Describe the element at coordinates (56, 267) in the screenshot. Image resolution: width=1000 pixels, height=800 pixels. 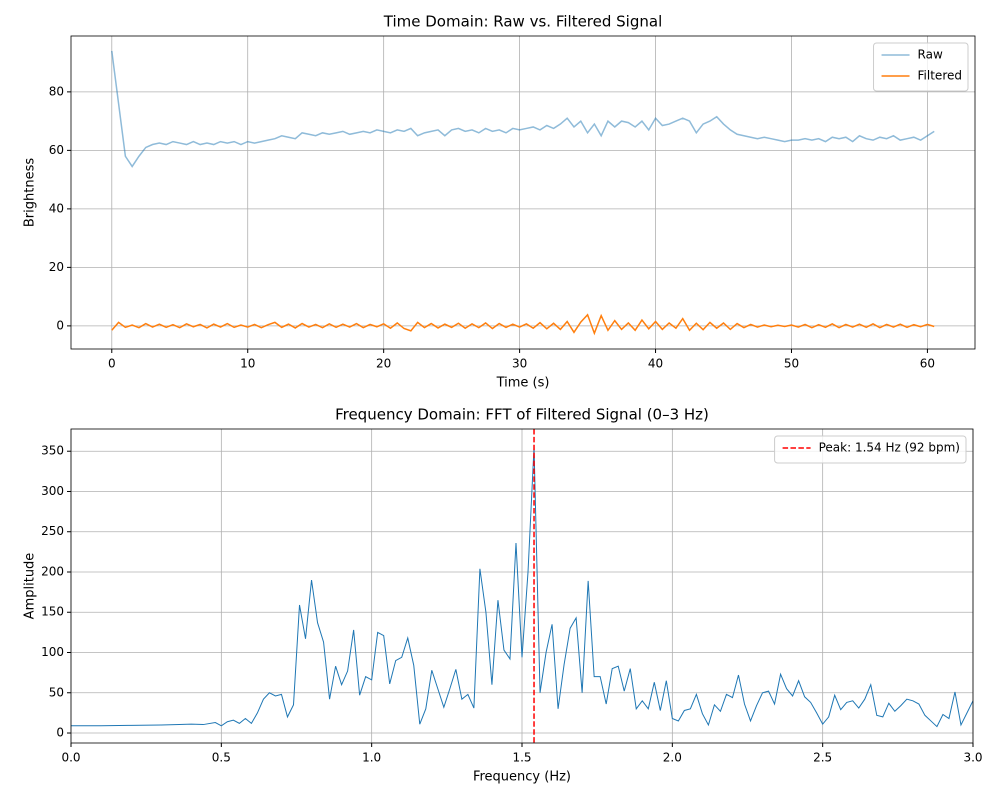
I see `y-tick-label: 20` at that location.